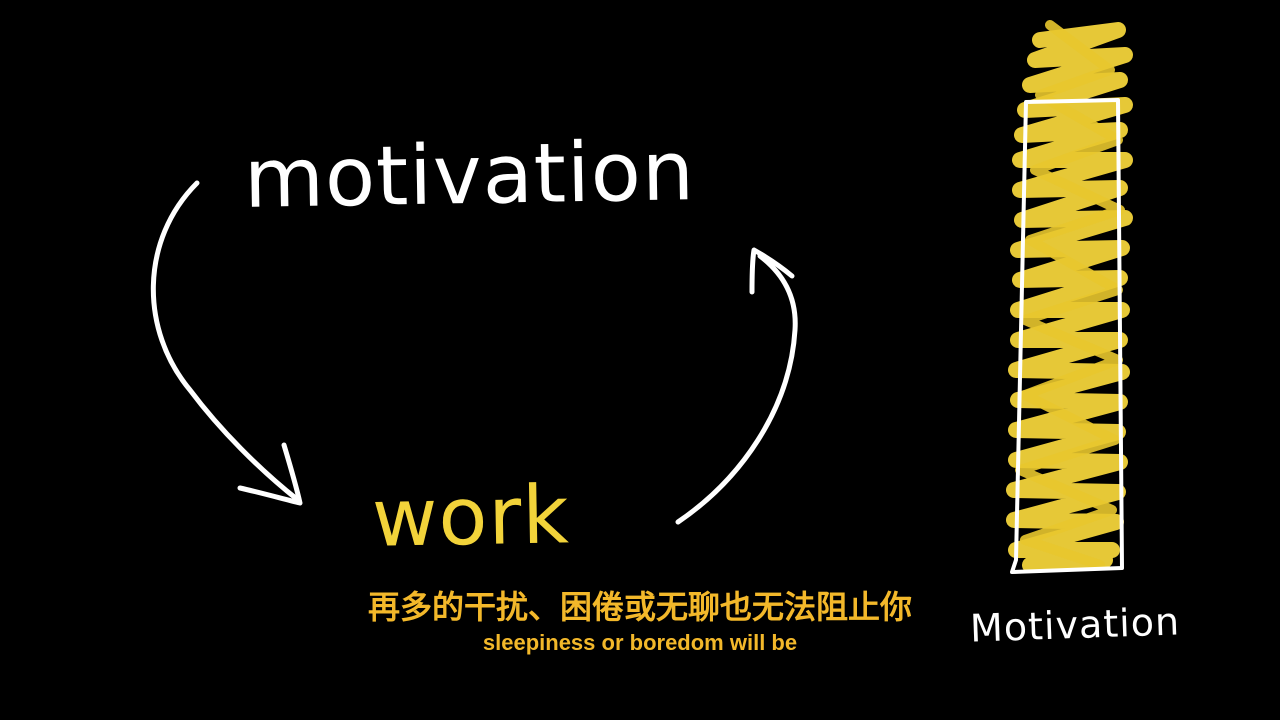 The height and width of the screenshot is (720, 1280). What do you see at coordinates (225, 341) in the screenshot?
I see `left-cycle-arrow` at bounding box center [225, 341].